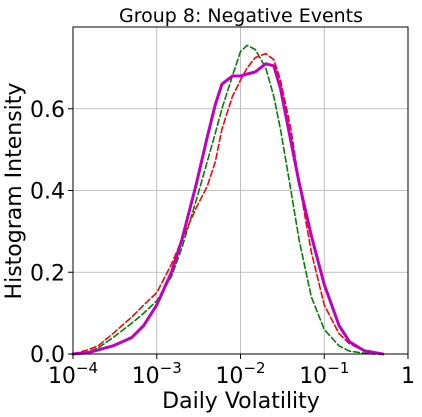 This screenshot has height=417, width=422. Describe the element at coordinates (47, 110) in the screenshot. I see `y-tick-label: 0.6` at that location.